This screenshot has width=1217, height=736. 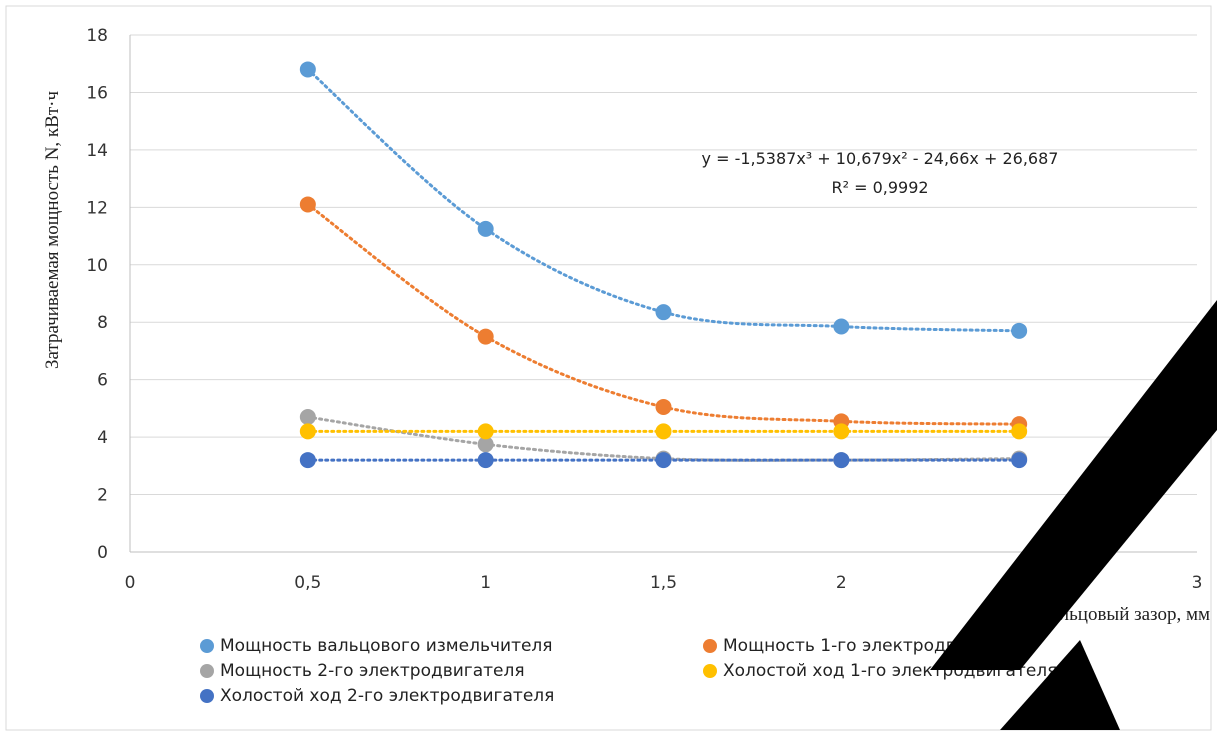 What do you see at coordinates (875, 646) in the screenshot?
I see `legend-label: Мощность 1-го электродвигателя` at bounding box center [875, 646].